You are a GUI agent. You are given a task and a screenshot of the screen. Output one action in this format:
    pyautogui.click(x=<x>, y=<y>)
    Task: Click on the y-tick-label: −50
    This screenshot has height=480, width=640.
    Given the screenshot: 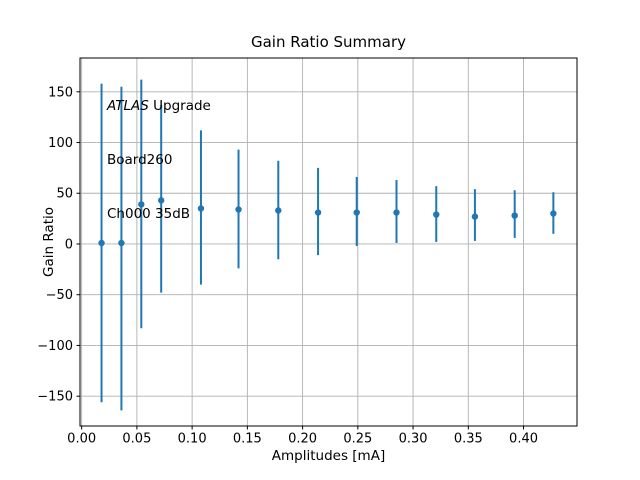 What is the action you would take?
    pyautogui.click(x=59, y=295)
    